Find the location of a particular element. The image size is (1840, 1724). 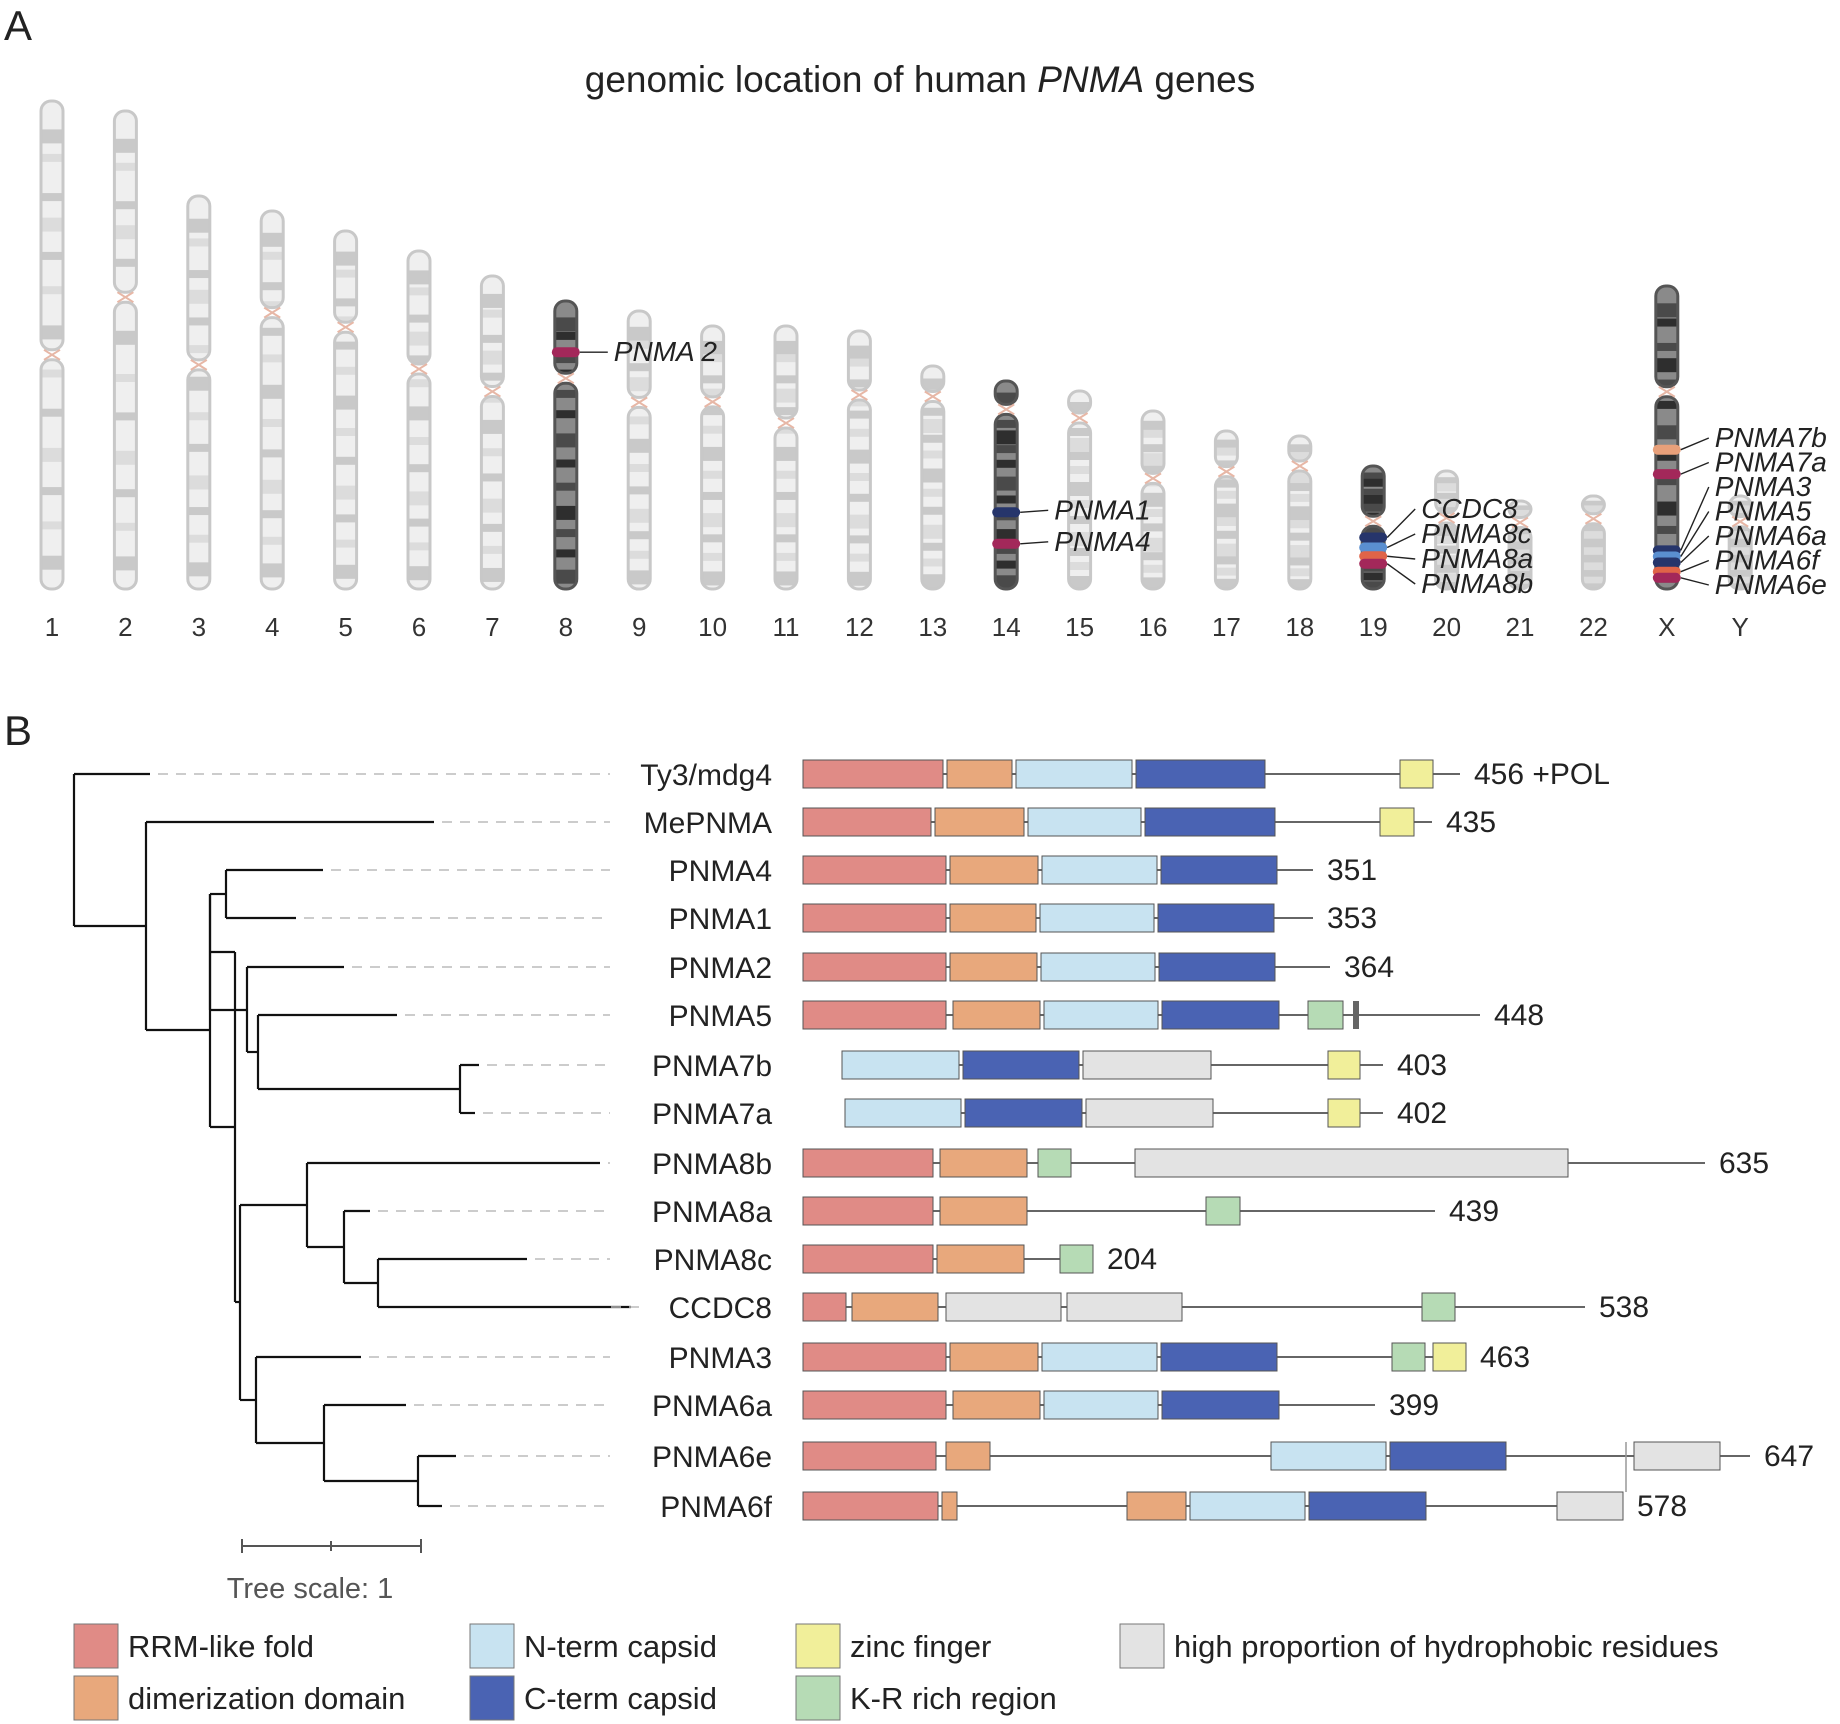

chromosome-label-y: Y is located at coordinates (1740, 627).